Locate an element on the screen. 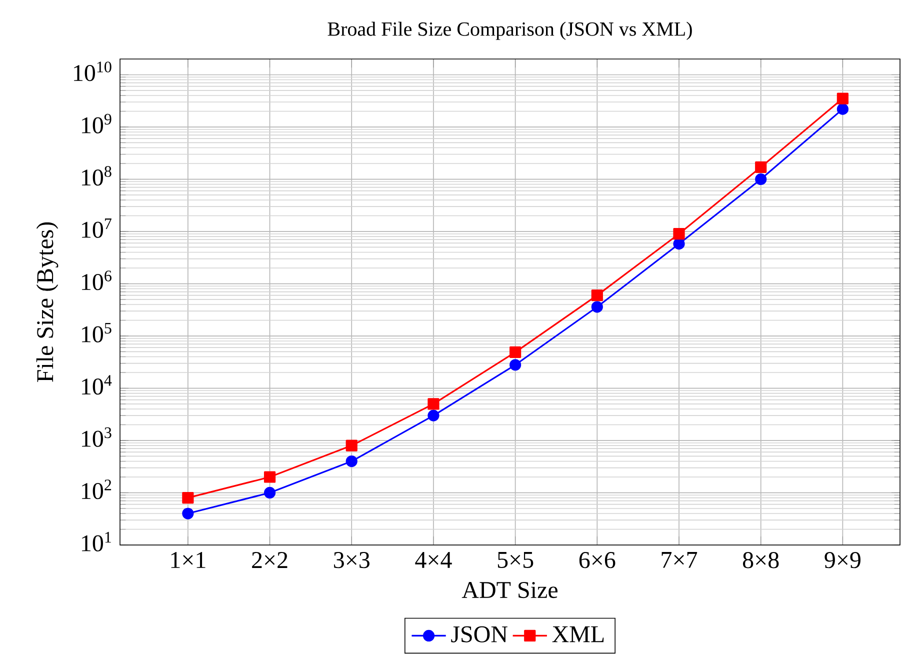  x-tick-label: 6×6 is located at coordinates (597, 560).